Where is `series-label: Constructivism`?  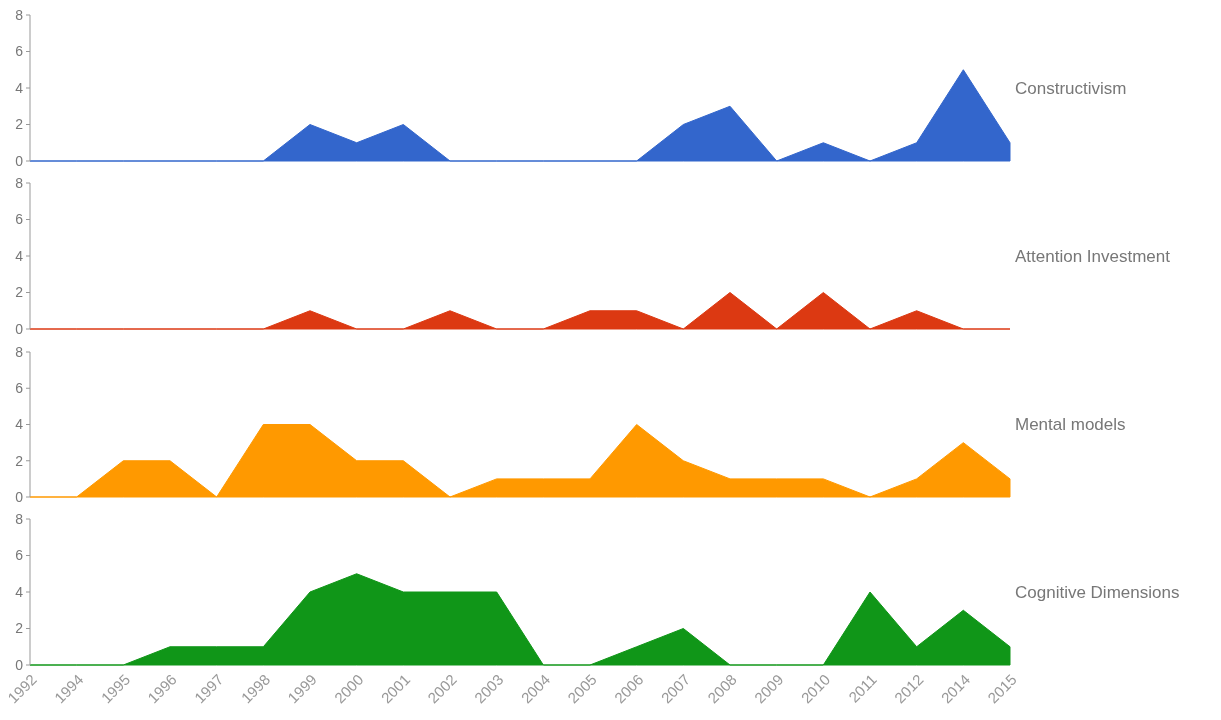
series-label: Constructivism is located at coordinates (1071, 88).